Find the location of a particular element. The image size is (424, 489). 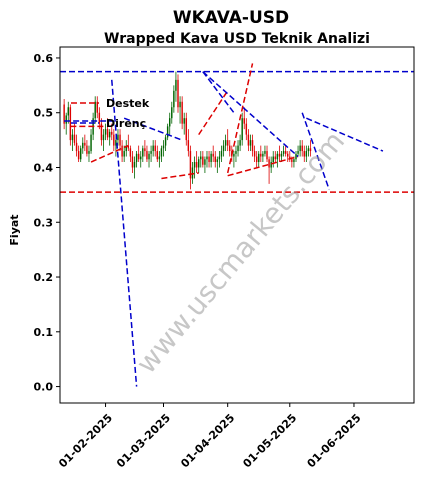

y-tick-label: 0.2 is located at coordinates (44, 277).